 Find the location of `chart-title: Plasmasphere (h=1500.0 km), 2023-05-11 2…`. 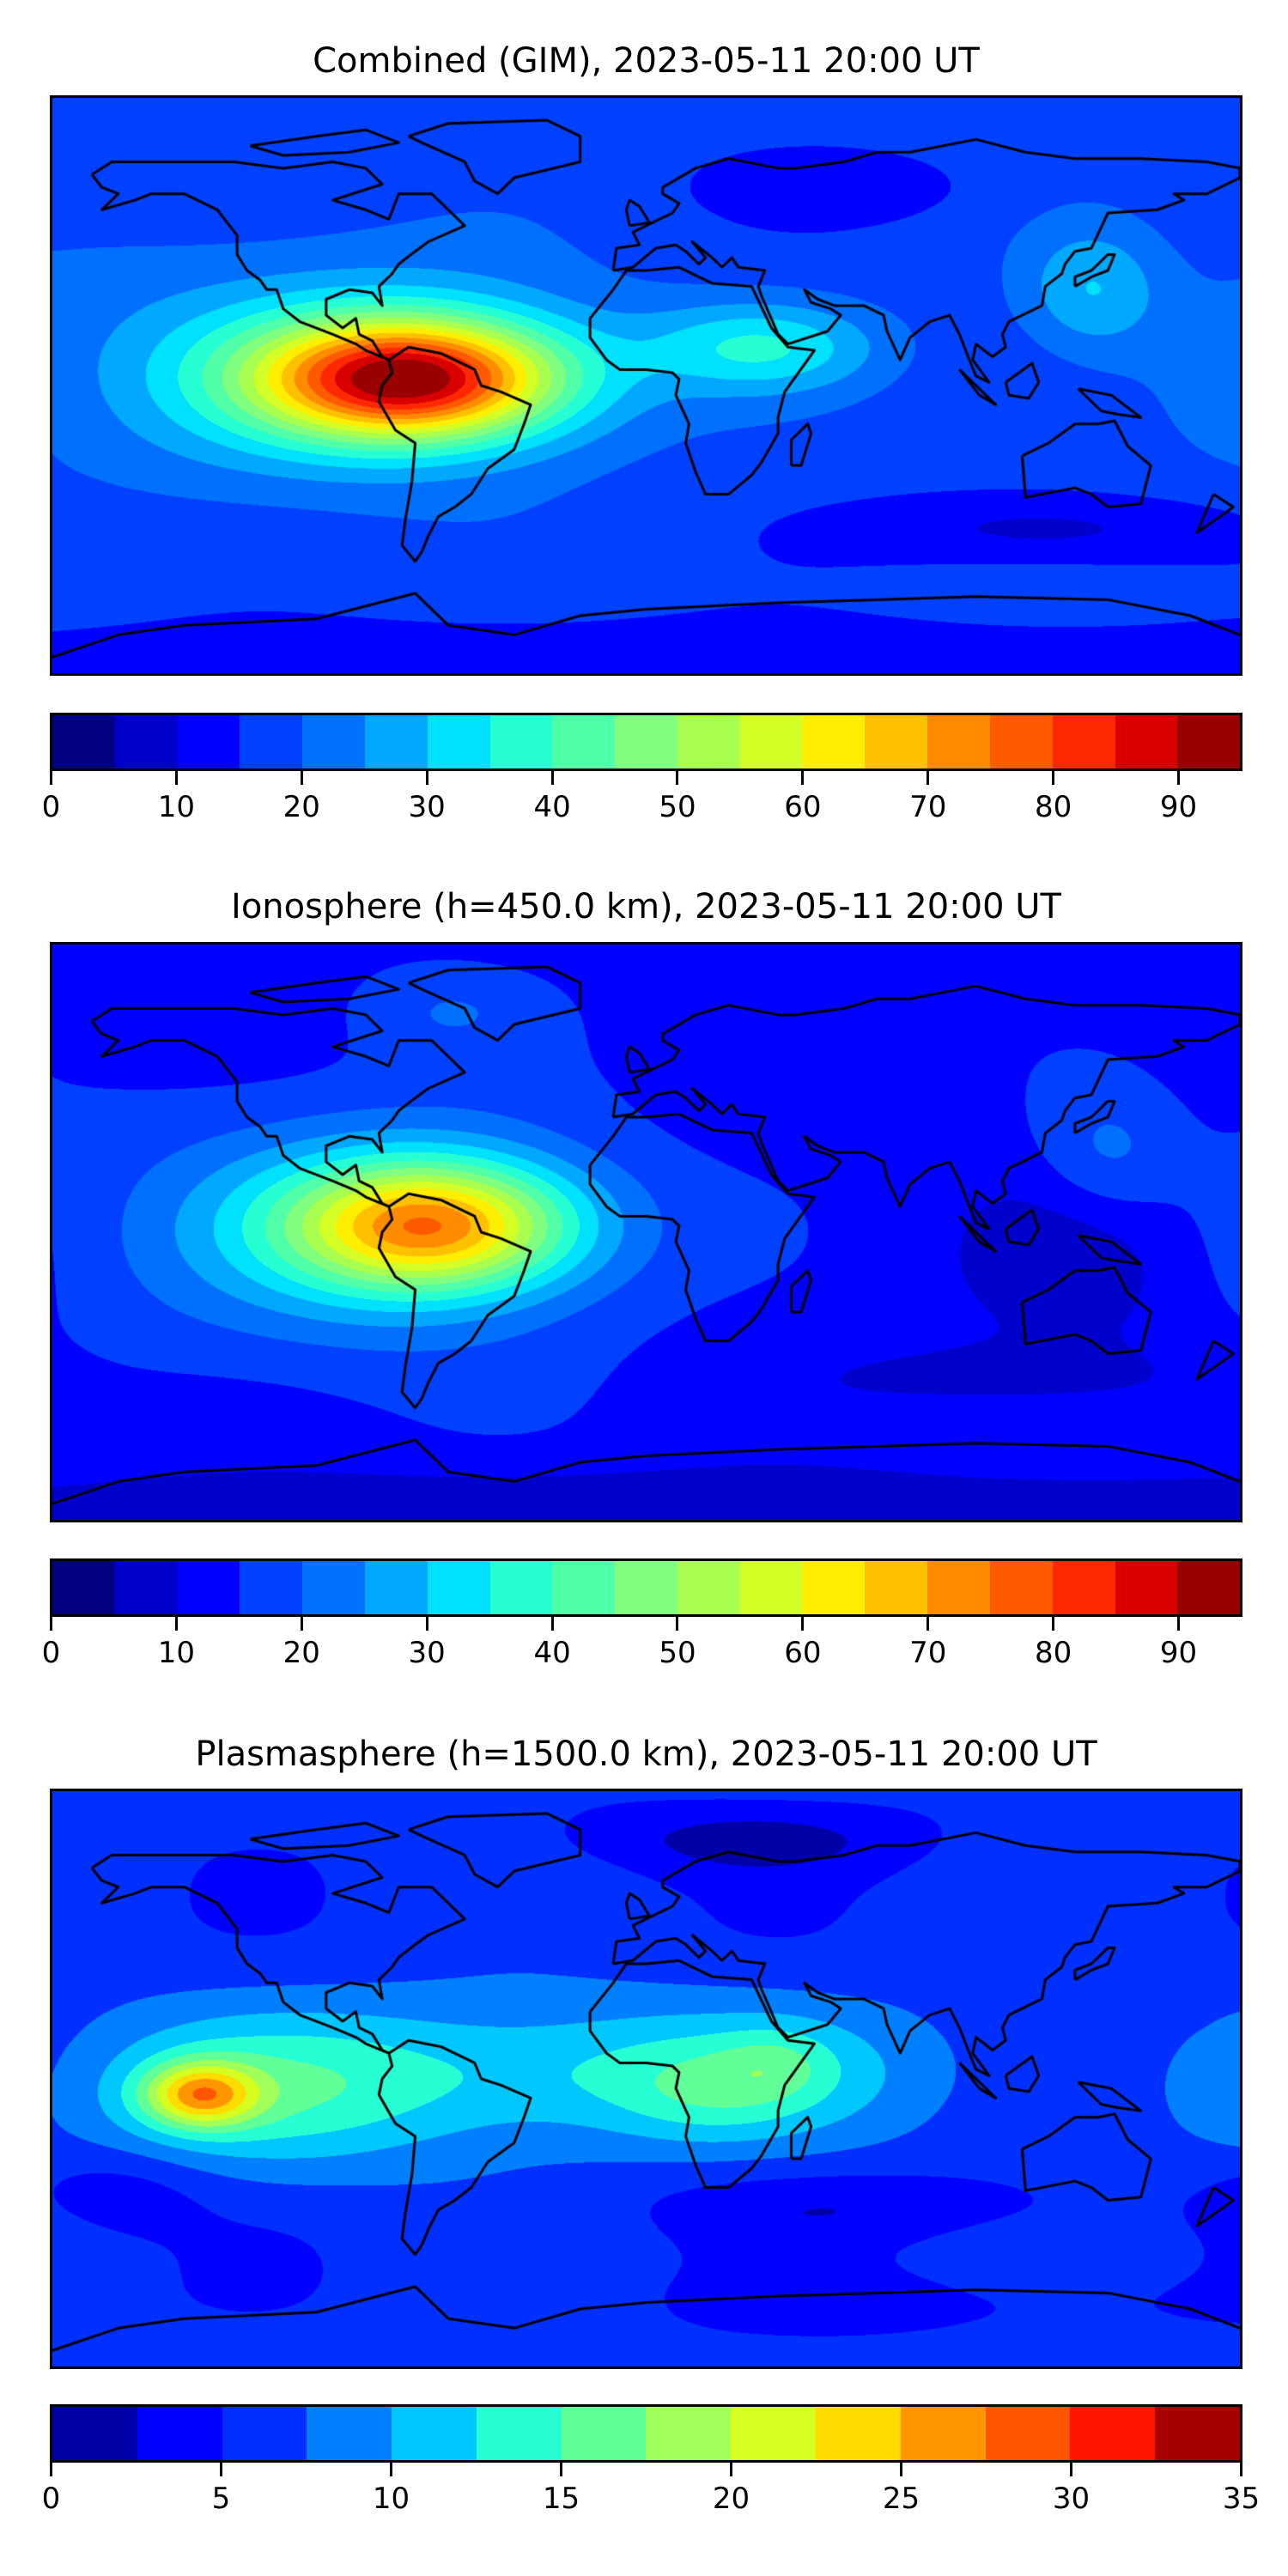

chart-title: Plasmasphere (h=1500.0 km), 2023-05-11 2… is located at coordinates (646, 1755).